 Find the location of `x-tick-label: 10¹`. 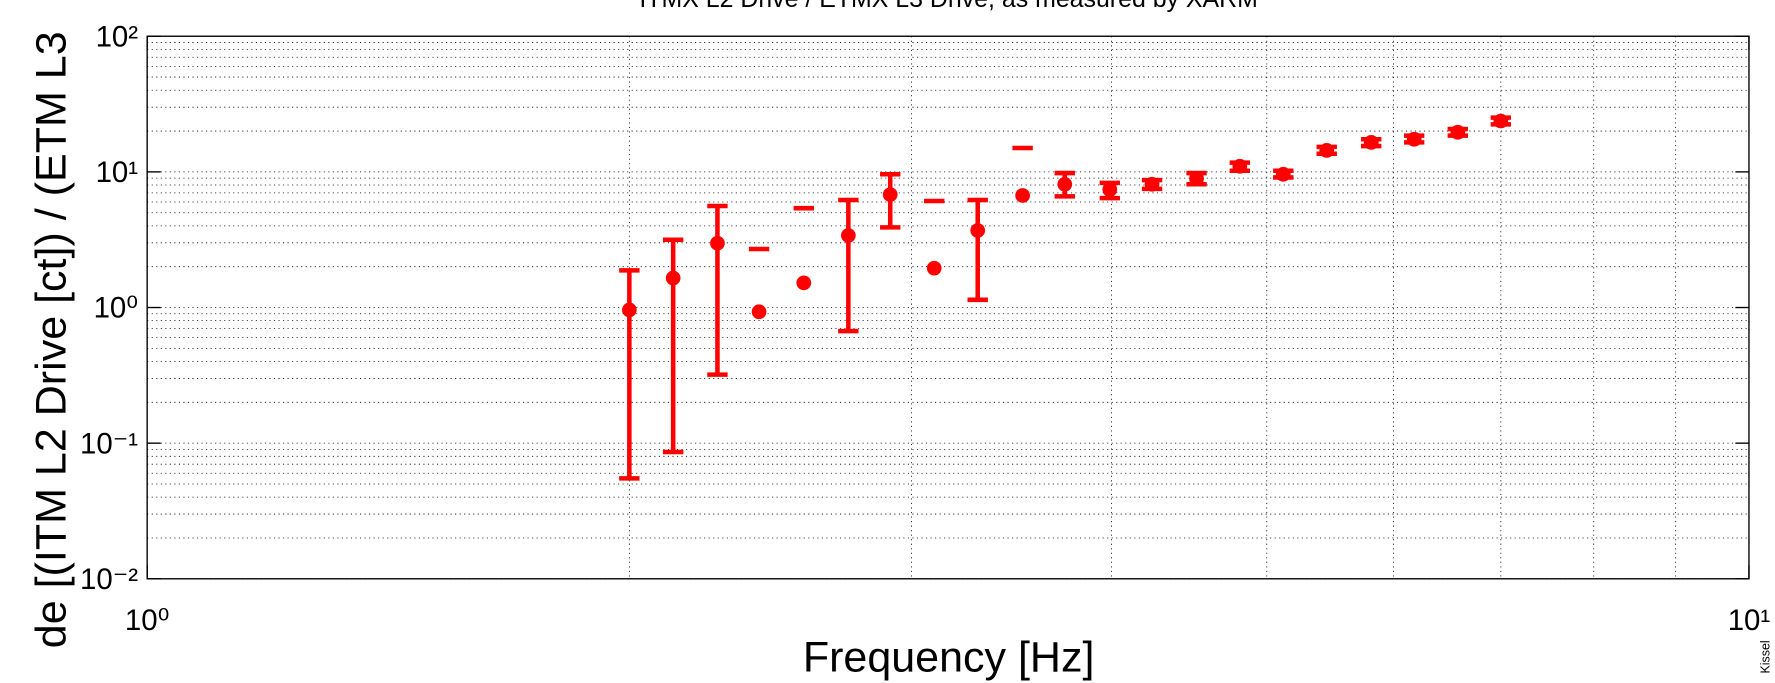

x-tick-label: 10¹ is located at coordinates (1749, 620).